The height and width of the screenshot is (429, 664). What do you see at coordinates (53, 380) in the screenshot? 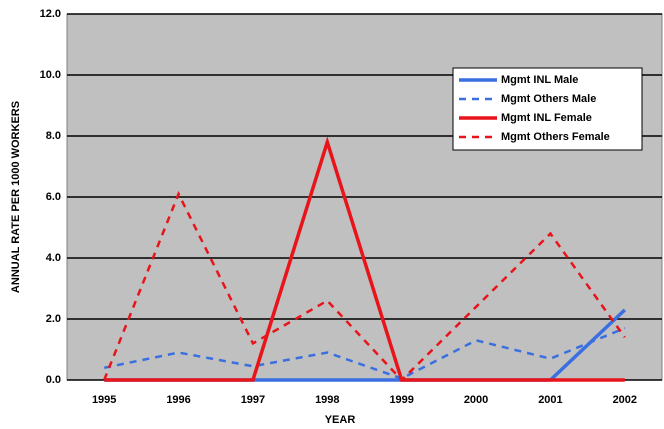
I see `y-tick-label: 0.0` at bounding box center [53, 380].